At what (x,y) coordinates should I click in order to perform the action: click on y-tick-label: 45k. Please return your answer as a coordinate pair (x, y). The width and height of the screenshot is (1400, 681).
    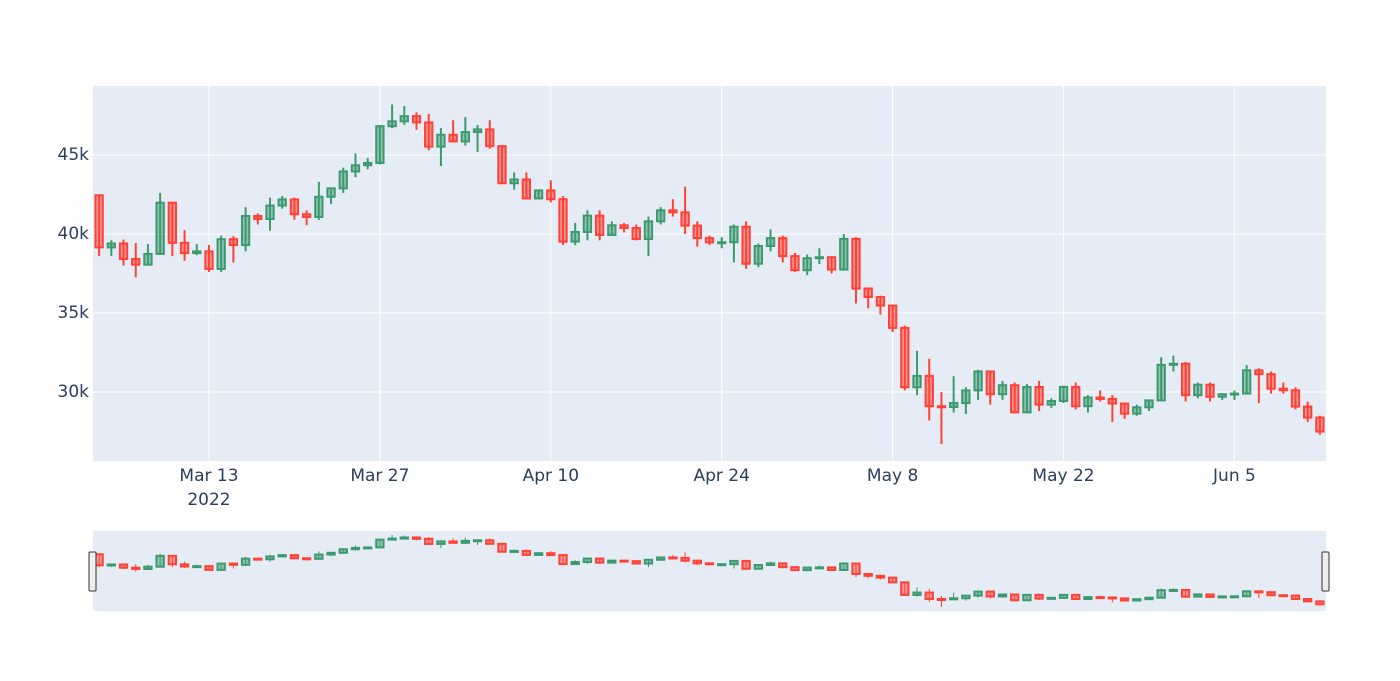
    Looking at the image, I should click on (74, 155).